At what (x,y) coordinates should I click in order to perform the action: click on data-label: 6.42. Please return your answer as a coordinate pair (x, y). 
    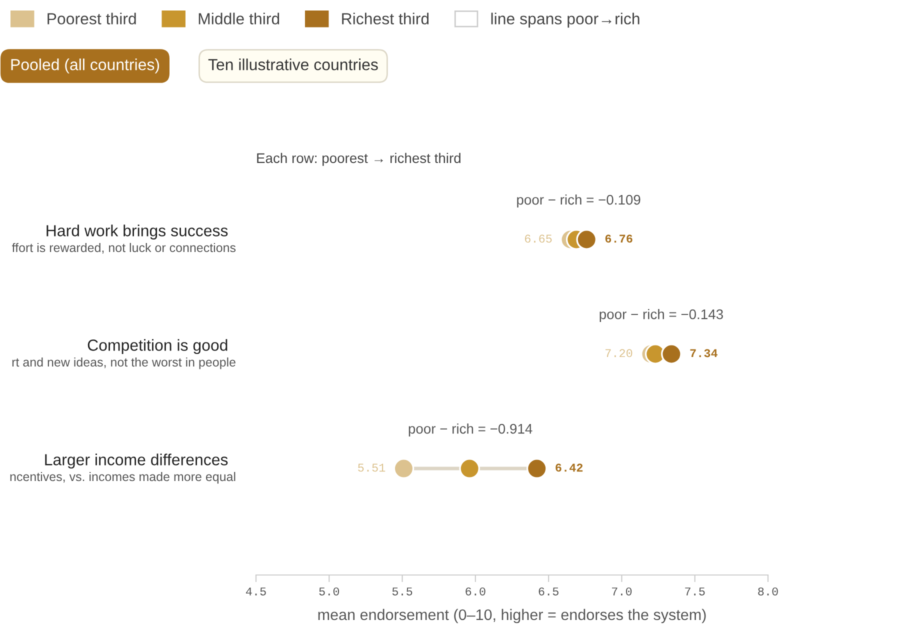
    Looking at the image, I should click on (569, 468).